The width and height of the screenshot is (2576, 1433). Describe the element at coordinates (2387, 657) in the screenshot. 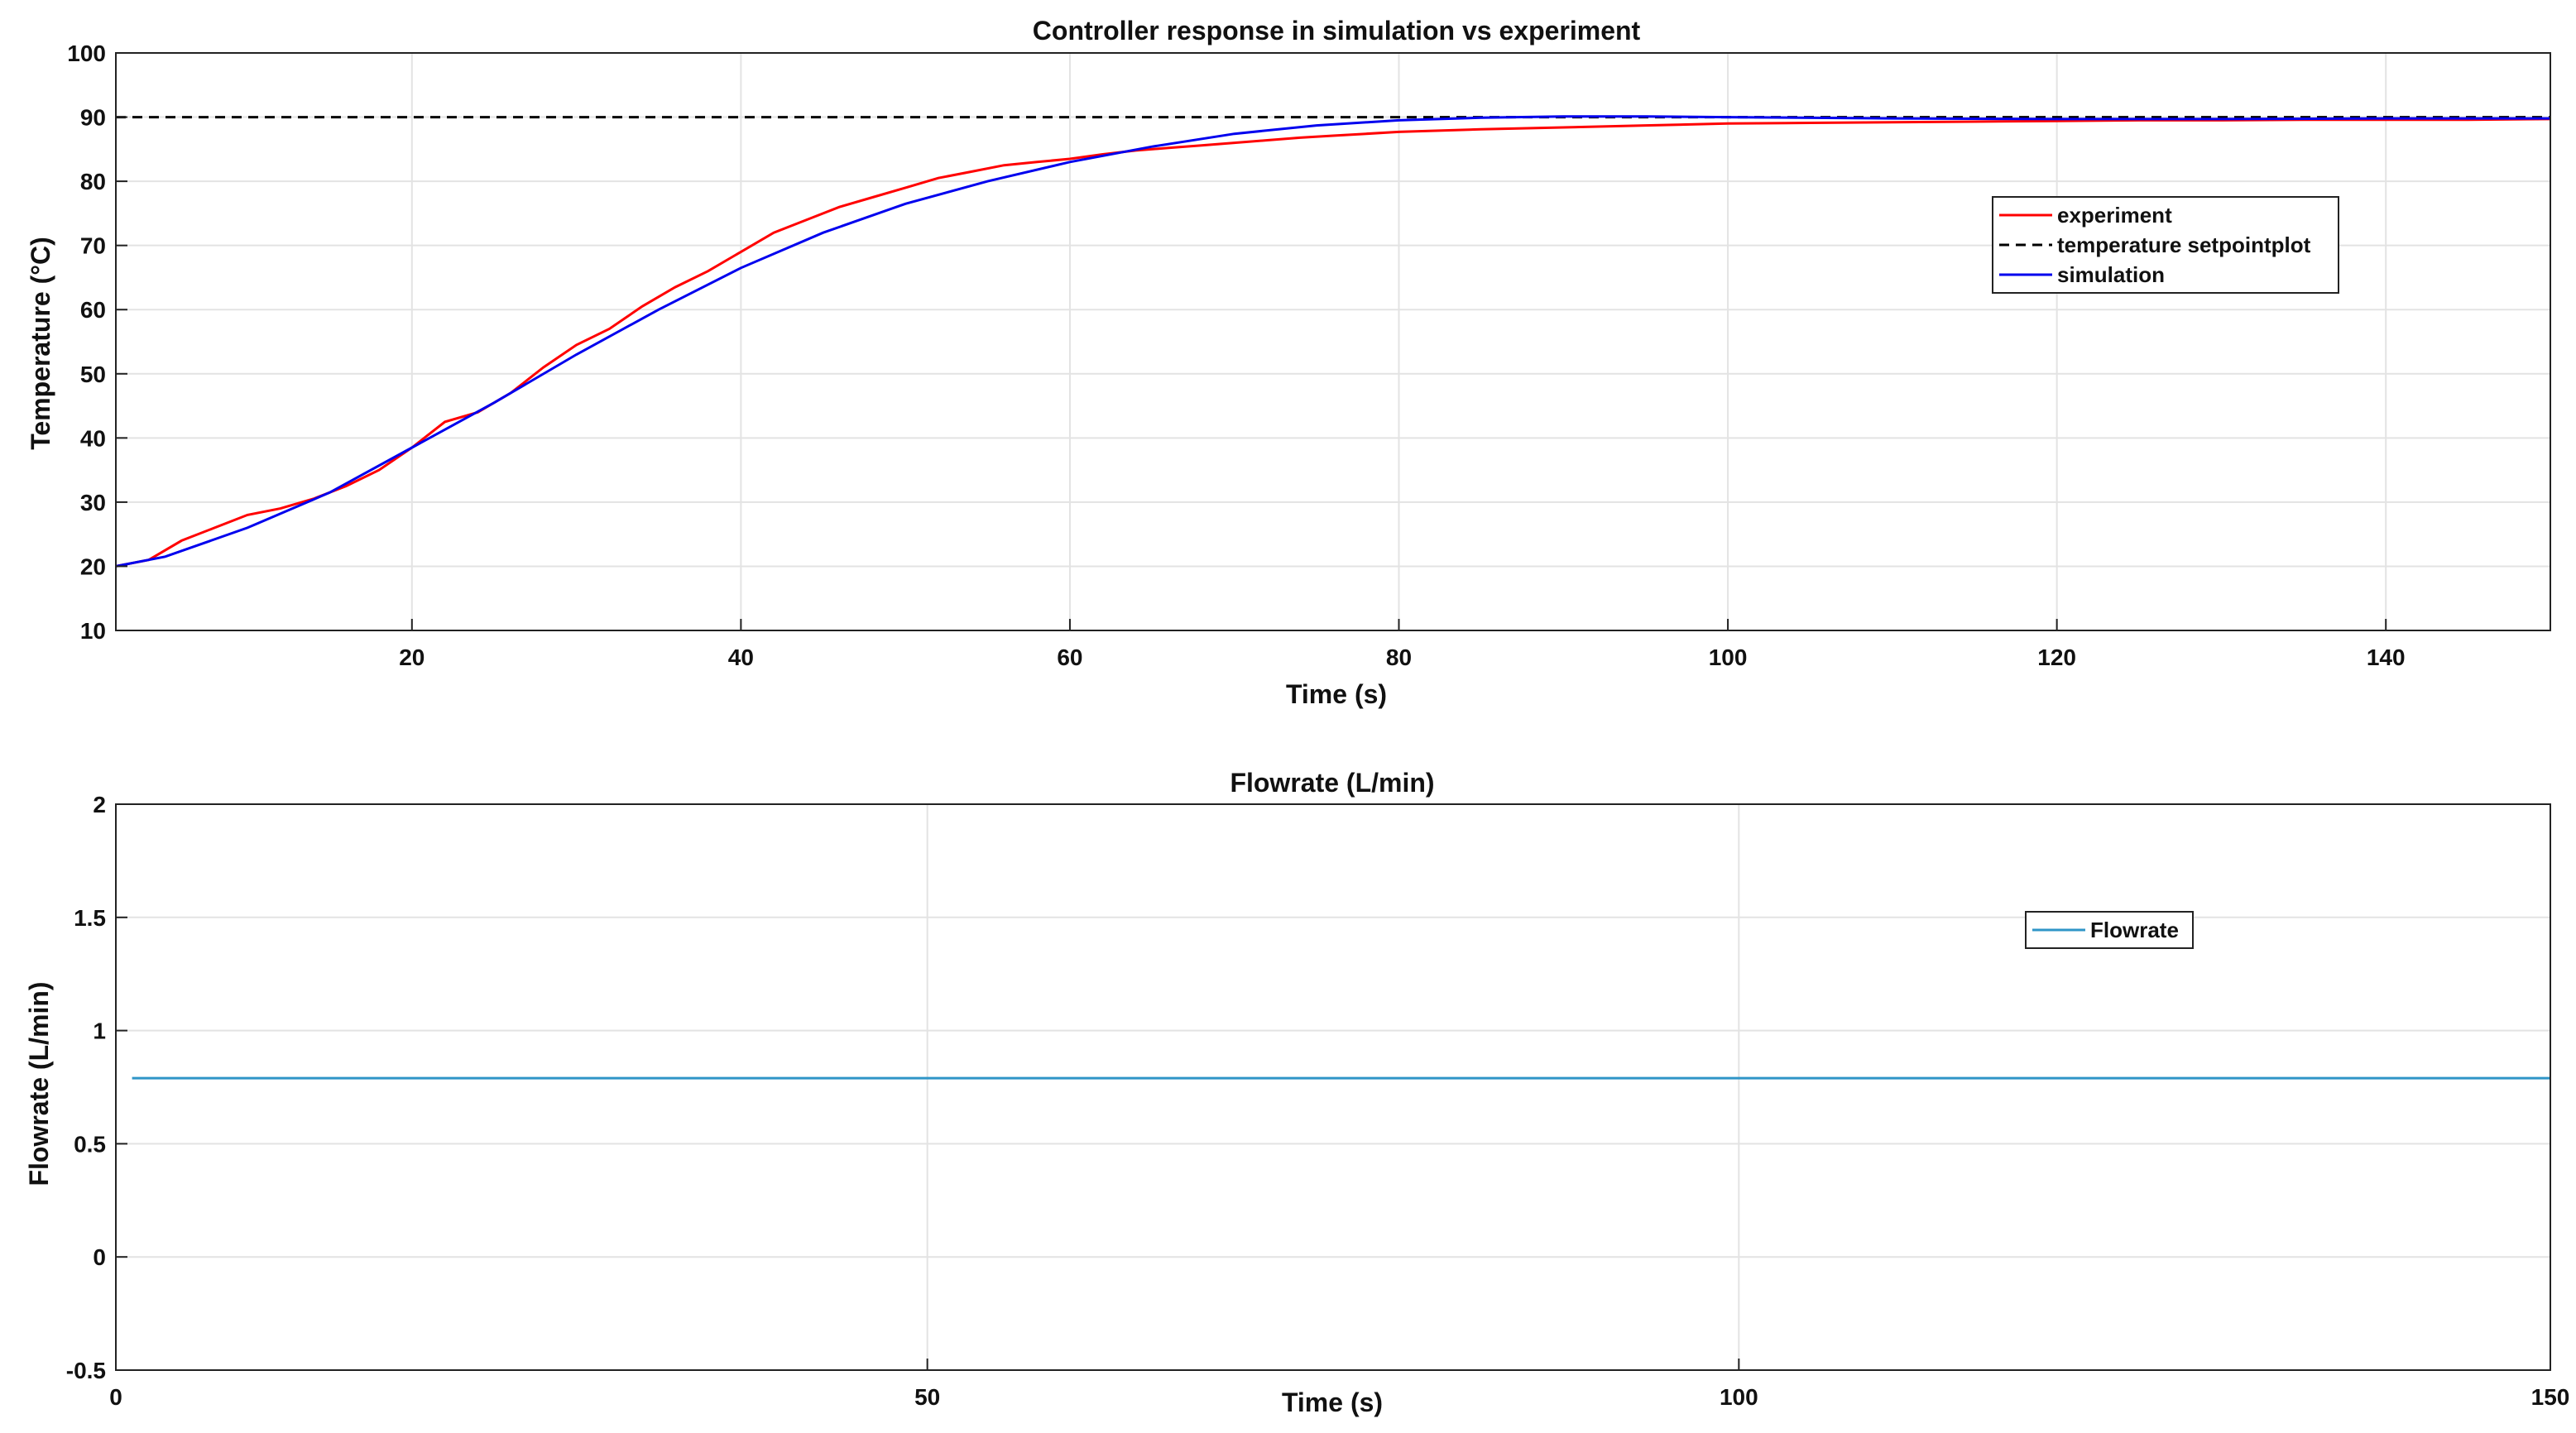

I see `x-tick-label: 140` at that location.